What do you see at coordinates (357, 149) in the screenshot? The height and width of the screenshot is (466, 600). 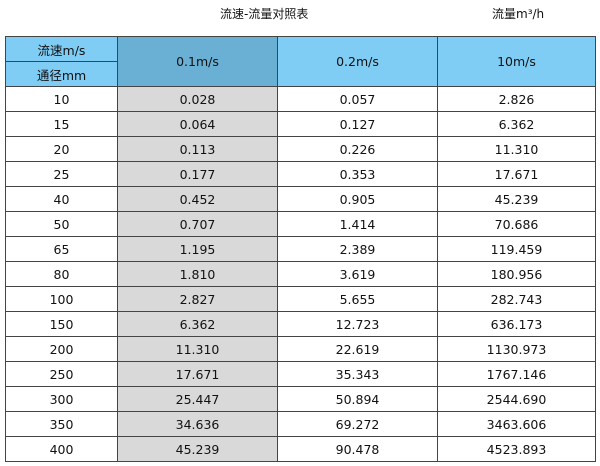 I see `flow-cell: 0.226` at bounding box center [357, 149].